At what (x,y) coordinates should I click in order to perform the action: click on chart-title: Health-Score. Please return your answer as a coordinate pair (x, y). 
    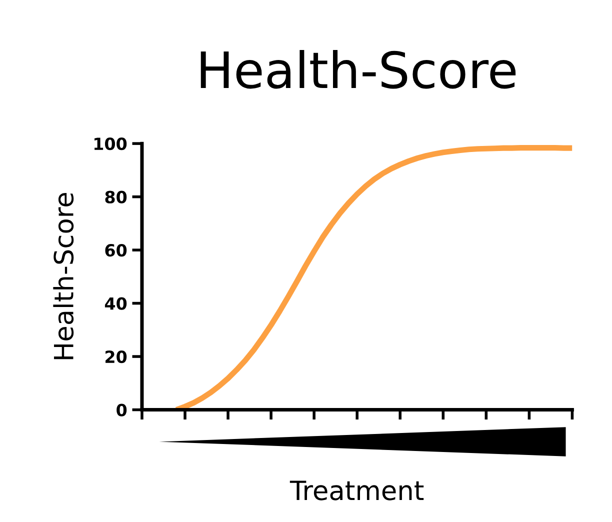
    Looking at the image, I should click on (358, 69).